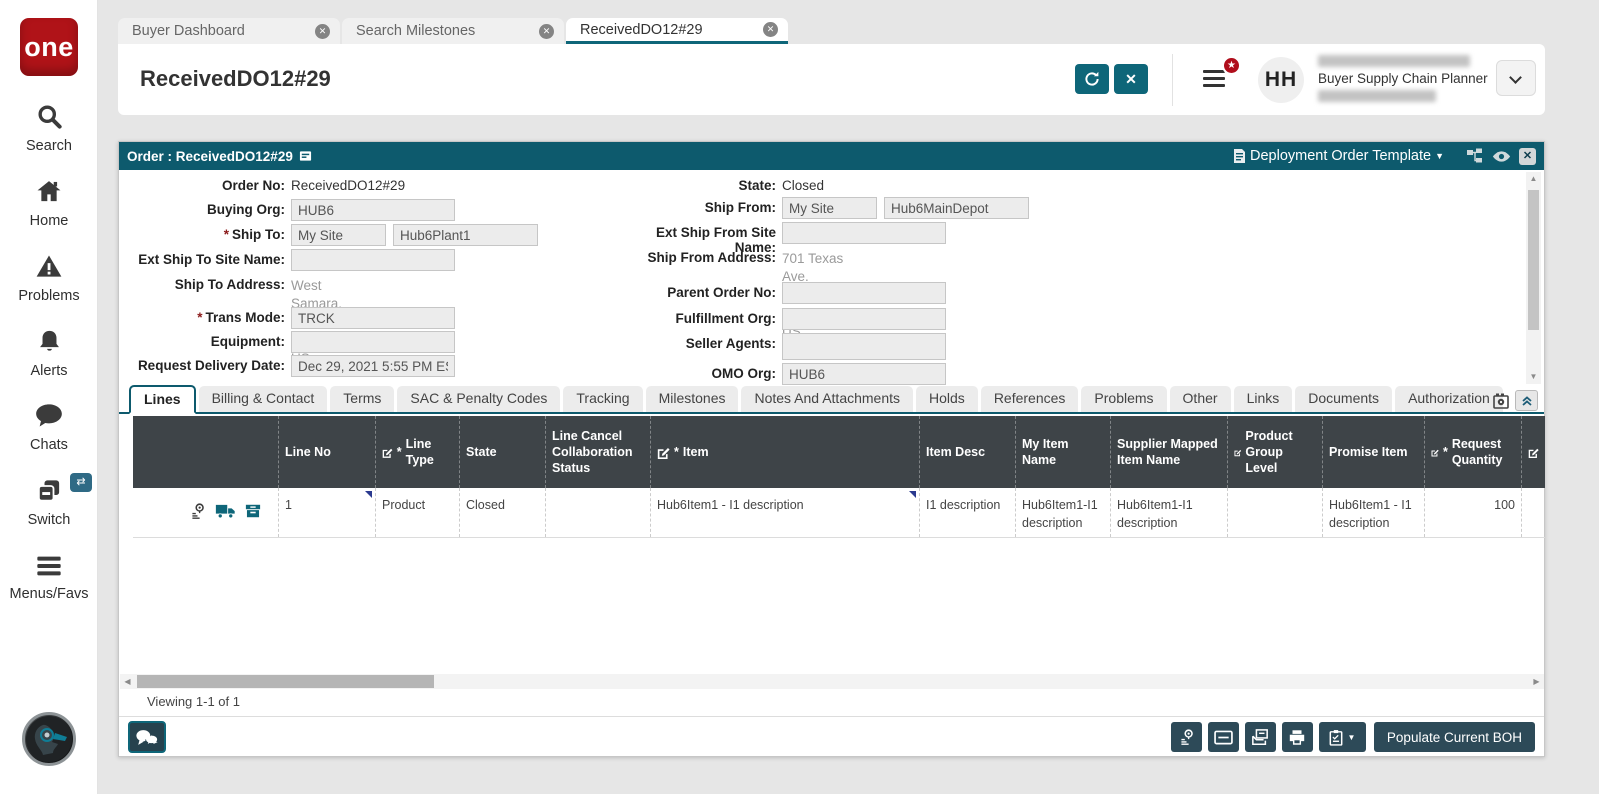  I want to click on cell-line-type: Product, so click(417, 512).